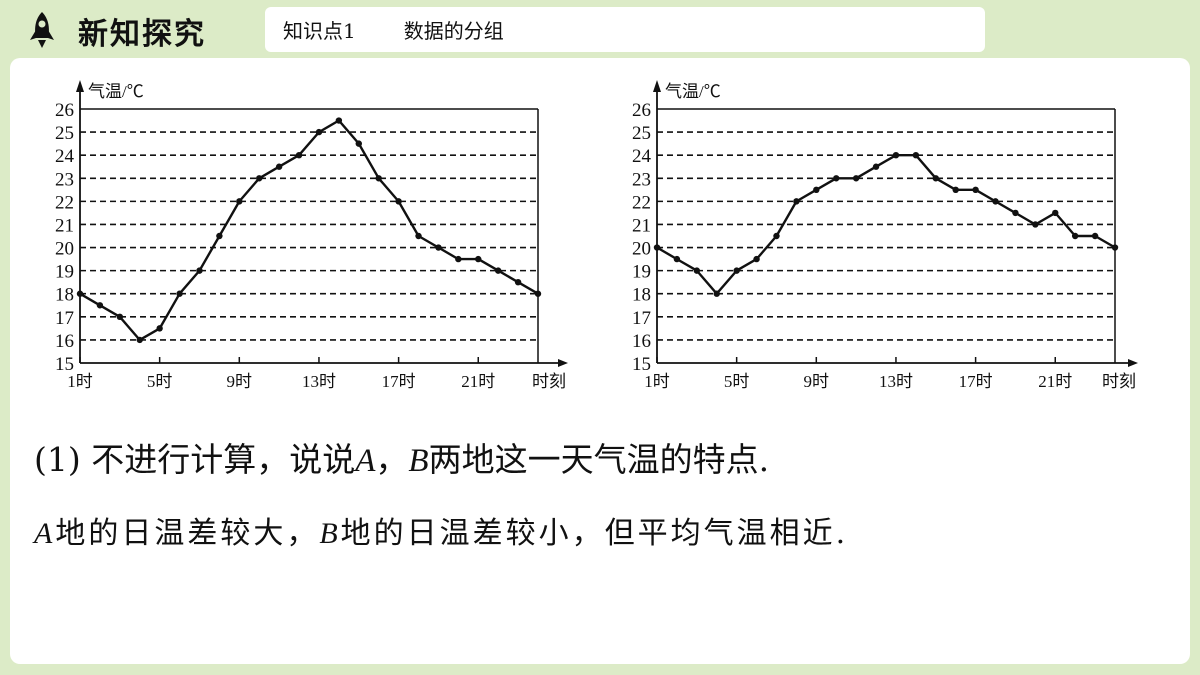 This screenshot has height=675, width=1200. I want to click on y-tick-label: 18, so click(64, 295).